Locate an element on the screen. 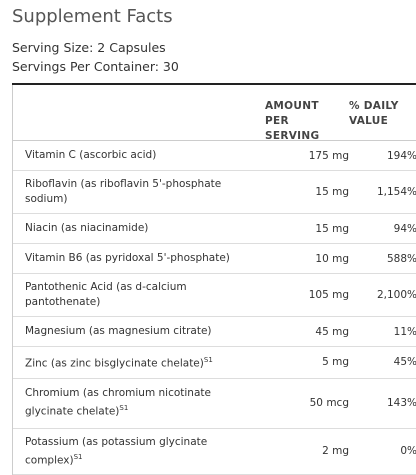  daily-value: 2,100% is located at coordinates (382, 295).